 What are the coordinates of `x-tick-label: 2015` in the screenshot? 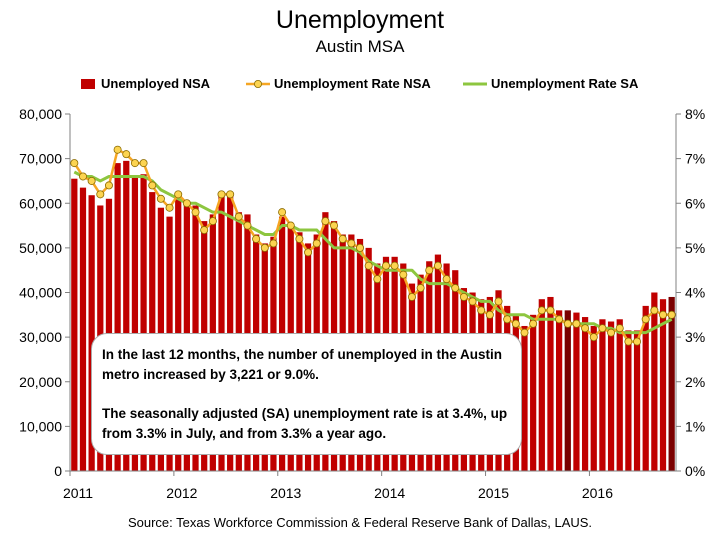 It's located at (493, 493).